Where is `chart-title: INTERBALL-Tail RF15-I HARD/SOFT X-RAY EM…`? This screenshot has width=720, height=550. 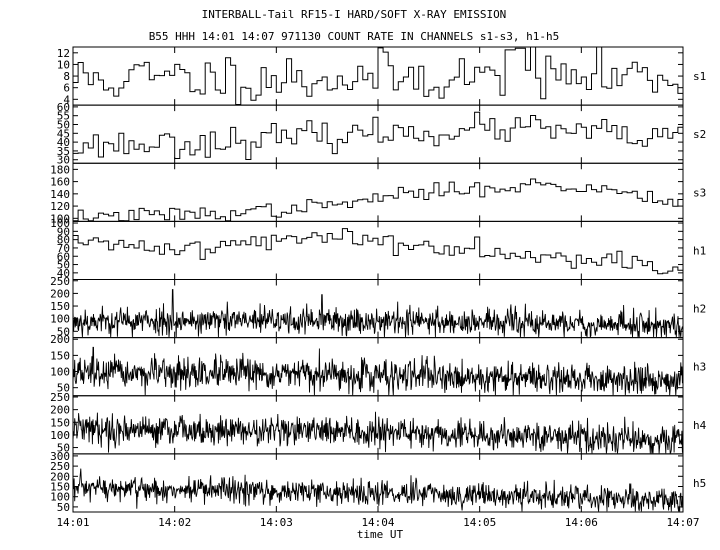
chart-title: INTERBALL-Tail RF15-I HARD/SOFT X-RAY EM… is located at coordinates (354, 14).